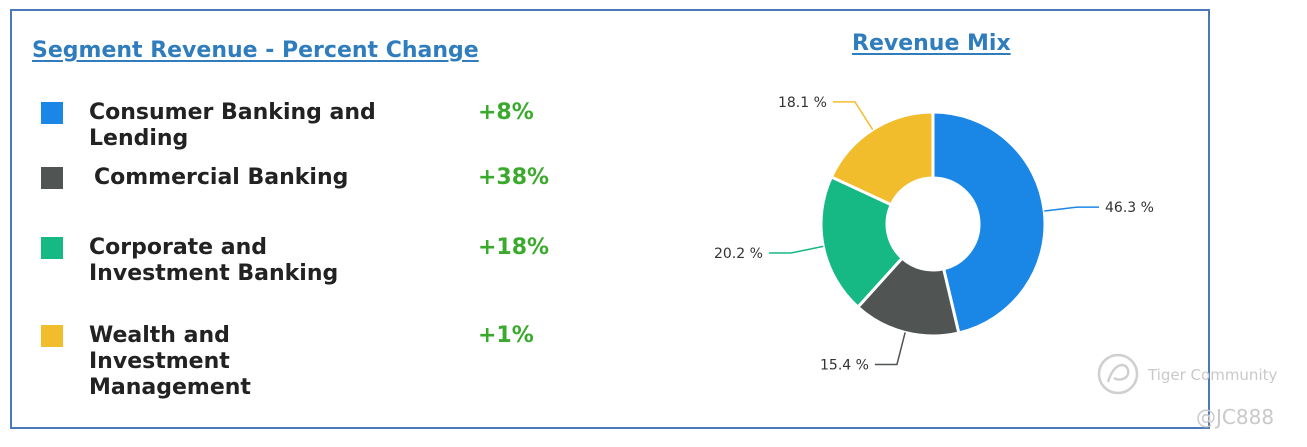 This screenshot has width=1307, height=447. I want to click on commercial-swatch, so click(52, 178).